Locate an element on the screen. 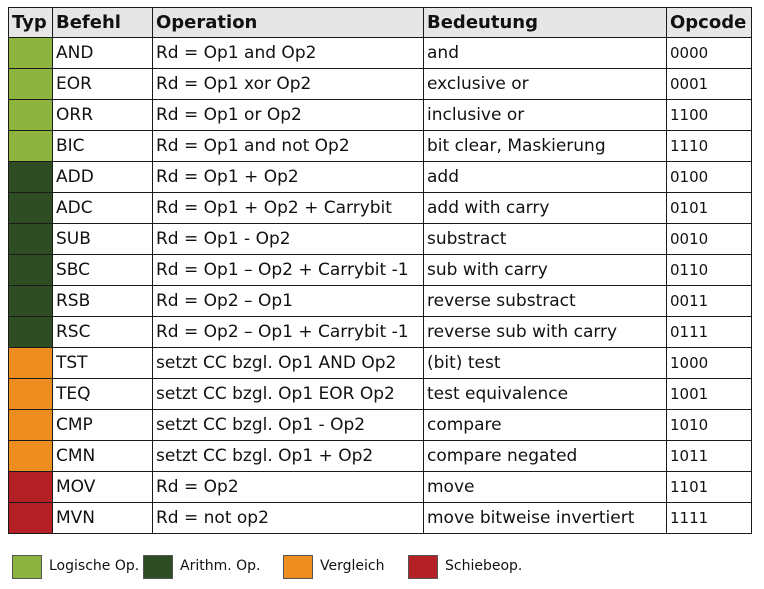  legend-label: Schiebeop. is located at coordinates (484, 566).